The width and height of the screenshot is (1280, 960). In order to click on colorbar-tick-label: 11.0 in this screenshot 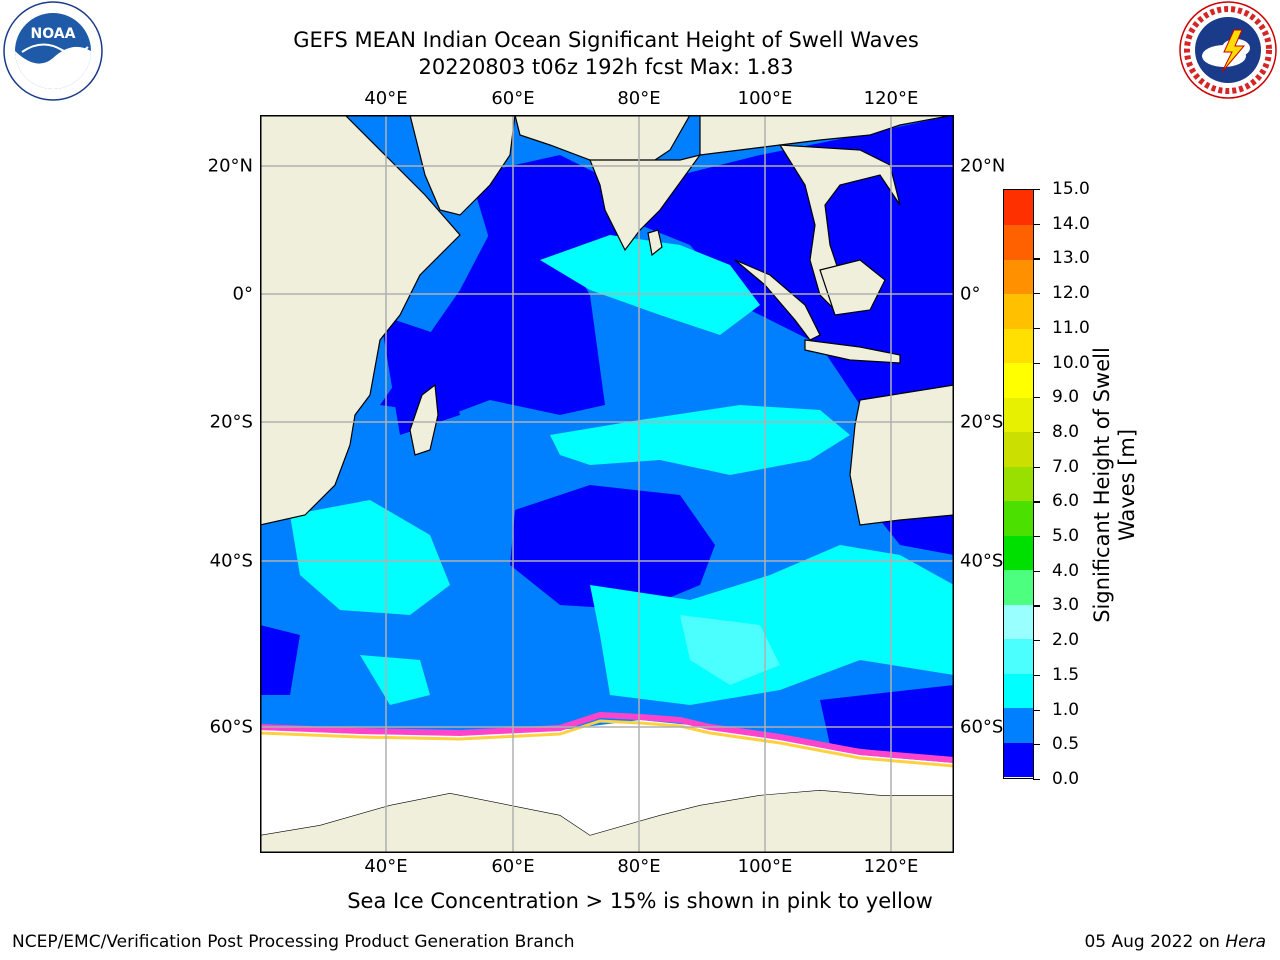, I will do `click(1071, 327)`.